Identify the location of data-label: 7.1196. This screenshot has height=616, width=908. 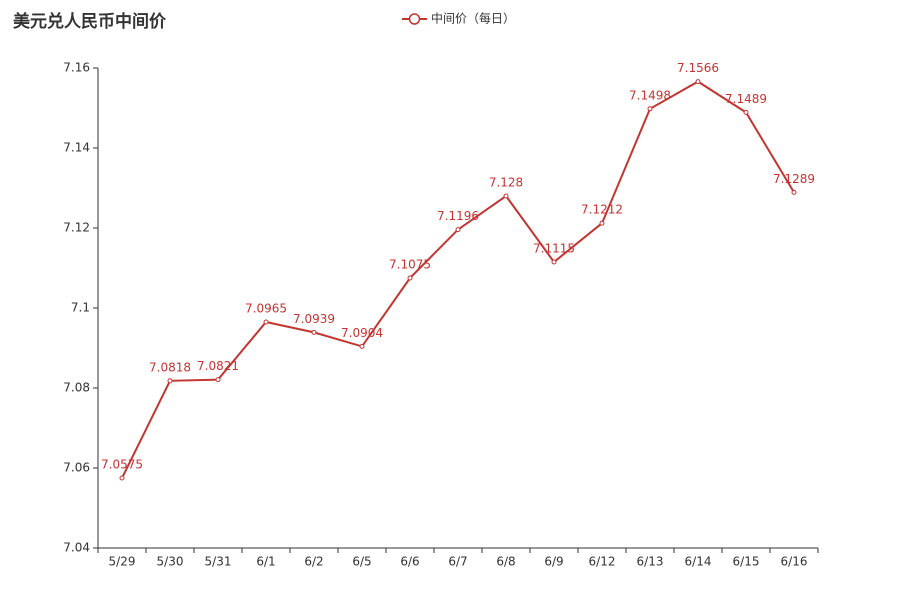
(458, 216).